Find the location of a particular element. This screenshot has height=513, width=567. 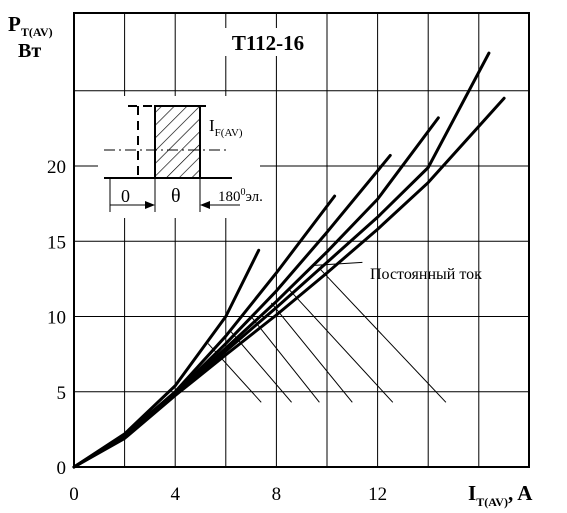

dc-annotation: Постоянный ток is located at coordinates (426, 274).